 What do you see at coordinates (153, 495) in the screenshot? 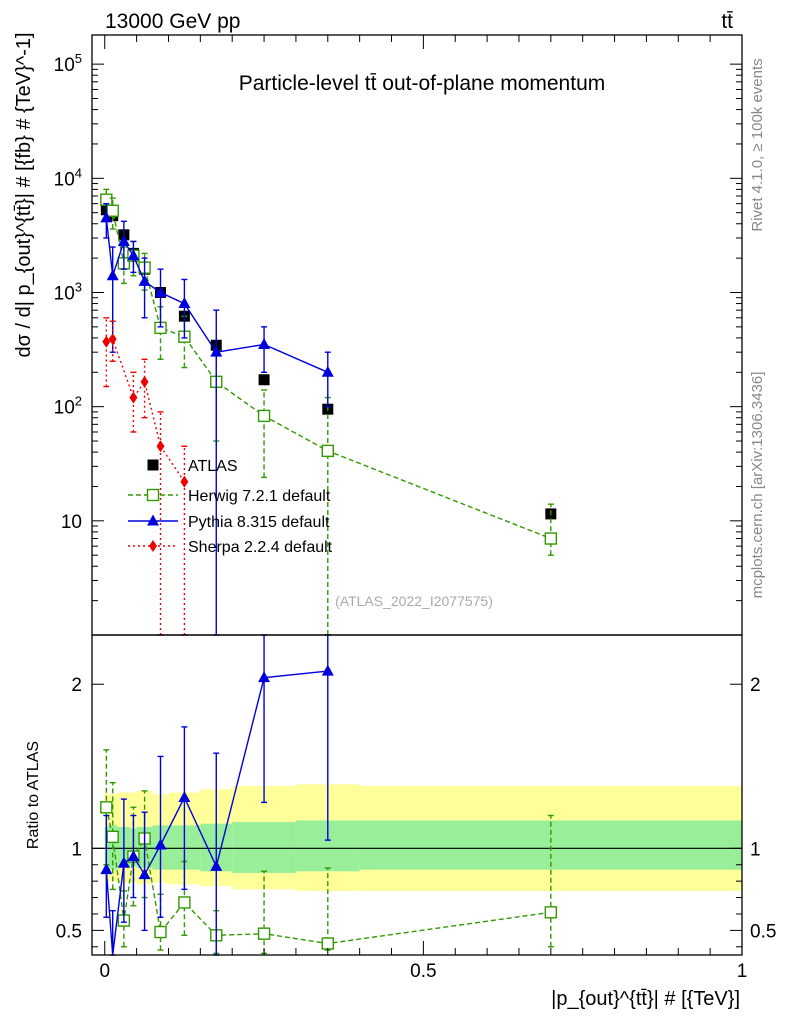
I see `legend-marker-herwig` at bounding box center [153, 495].